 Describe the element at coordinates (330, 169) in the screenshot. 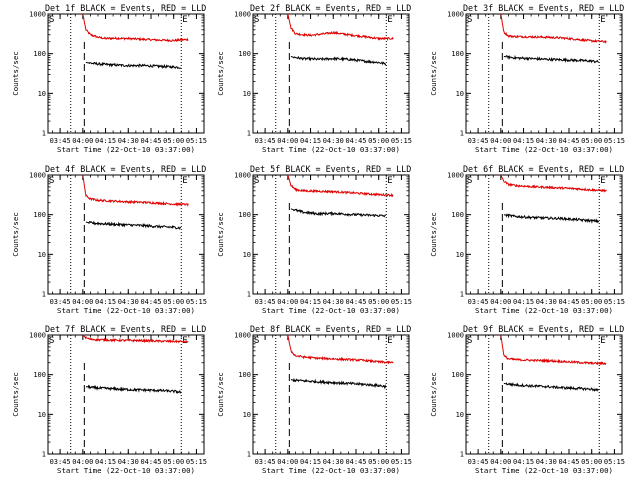

I see `panel-title: Det 5f BLACK = Events, RED = LLD` at that location.